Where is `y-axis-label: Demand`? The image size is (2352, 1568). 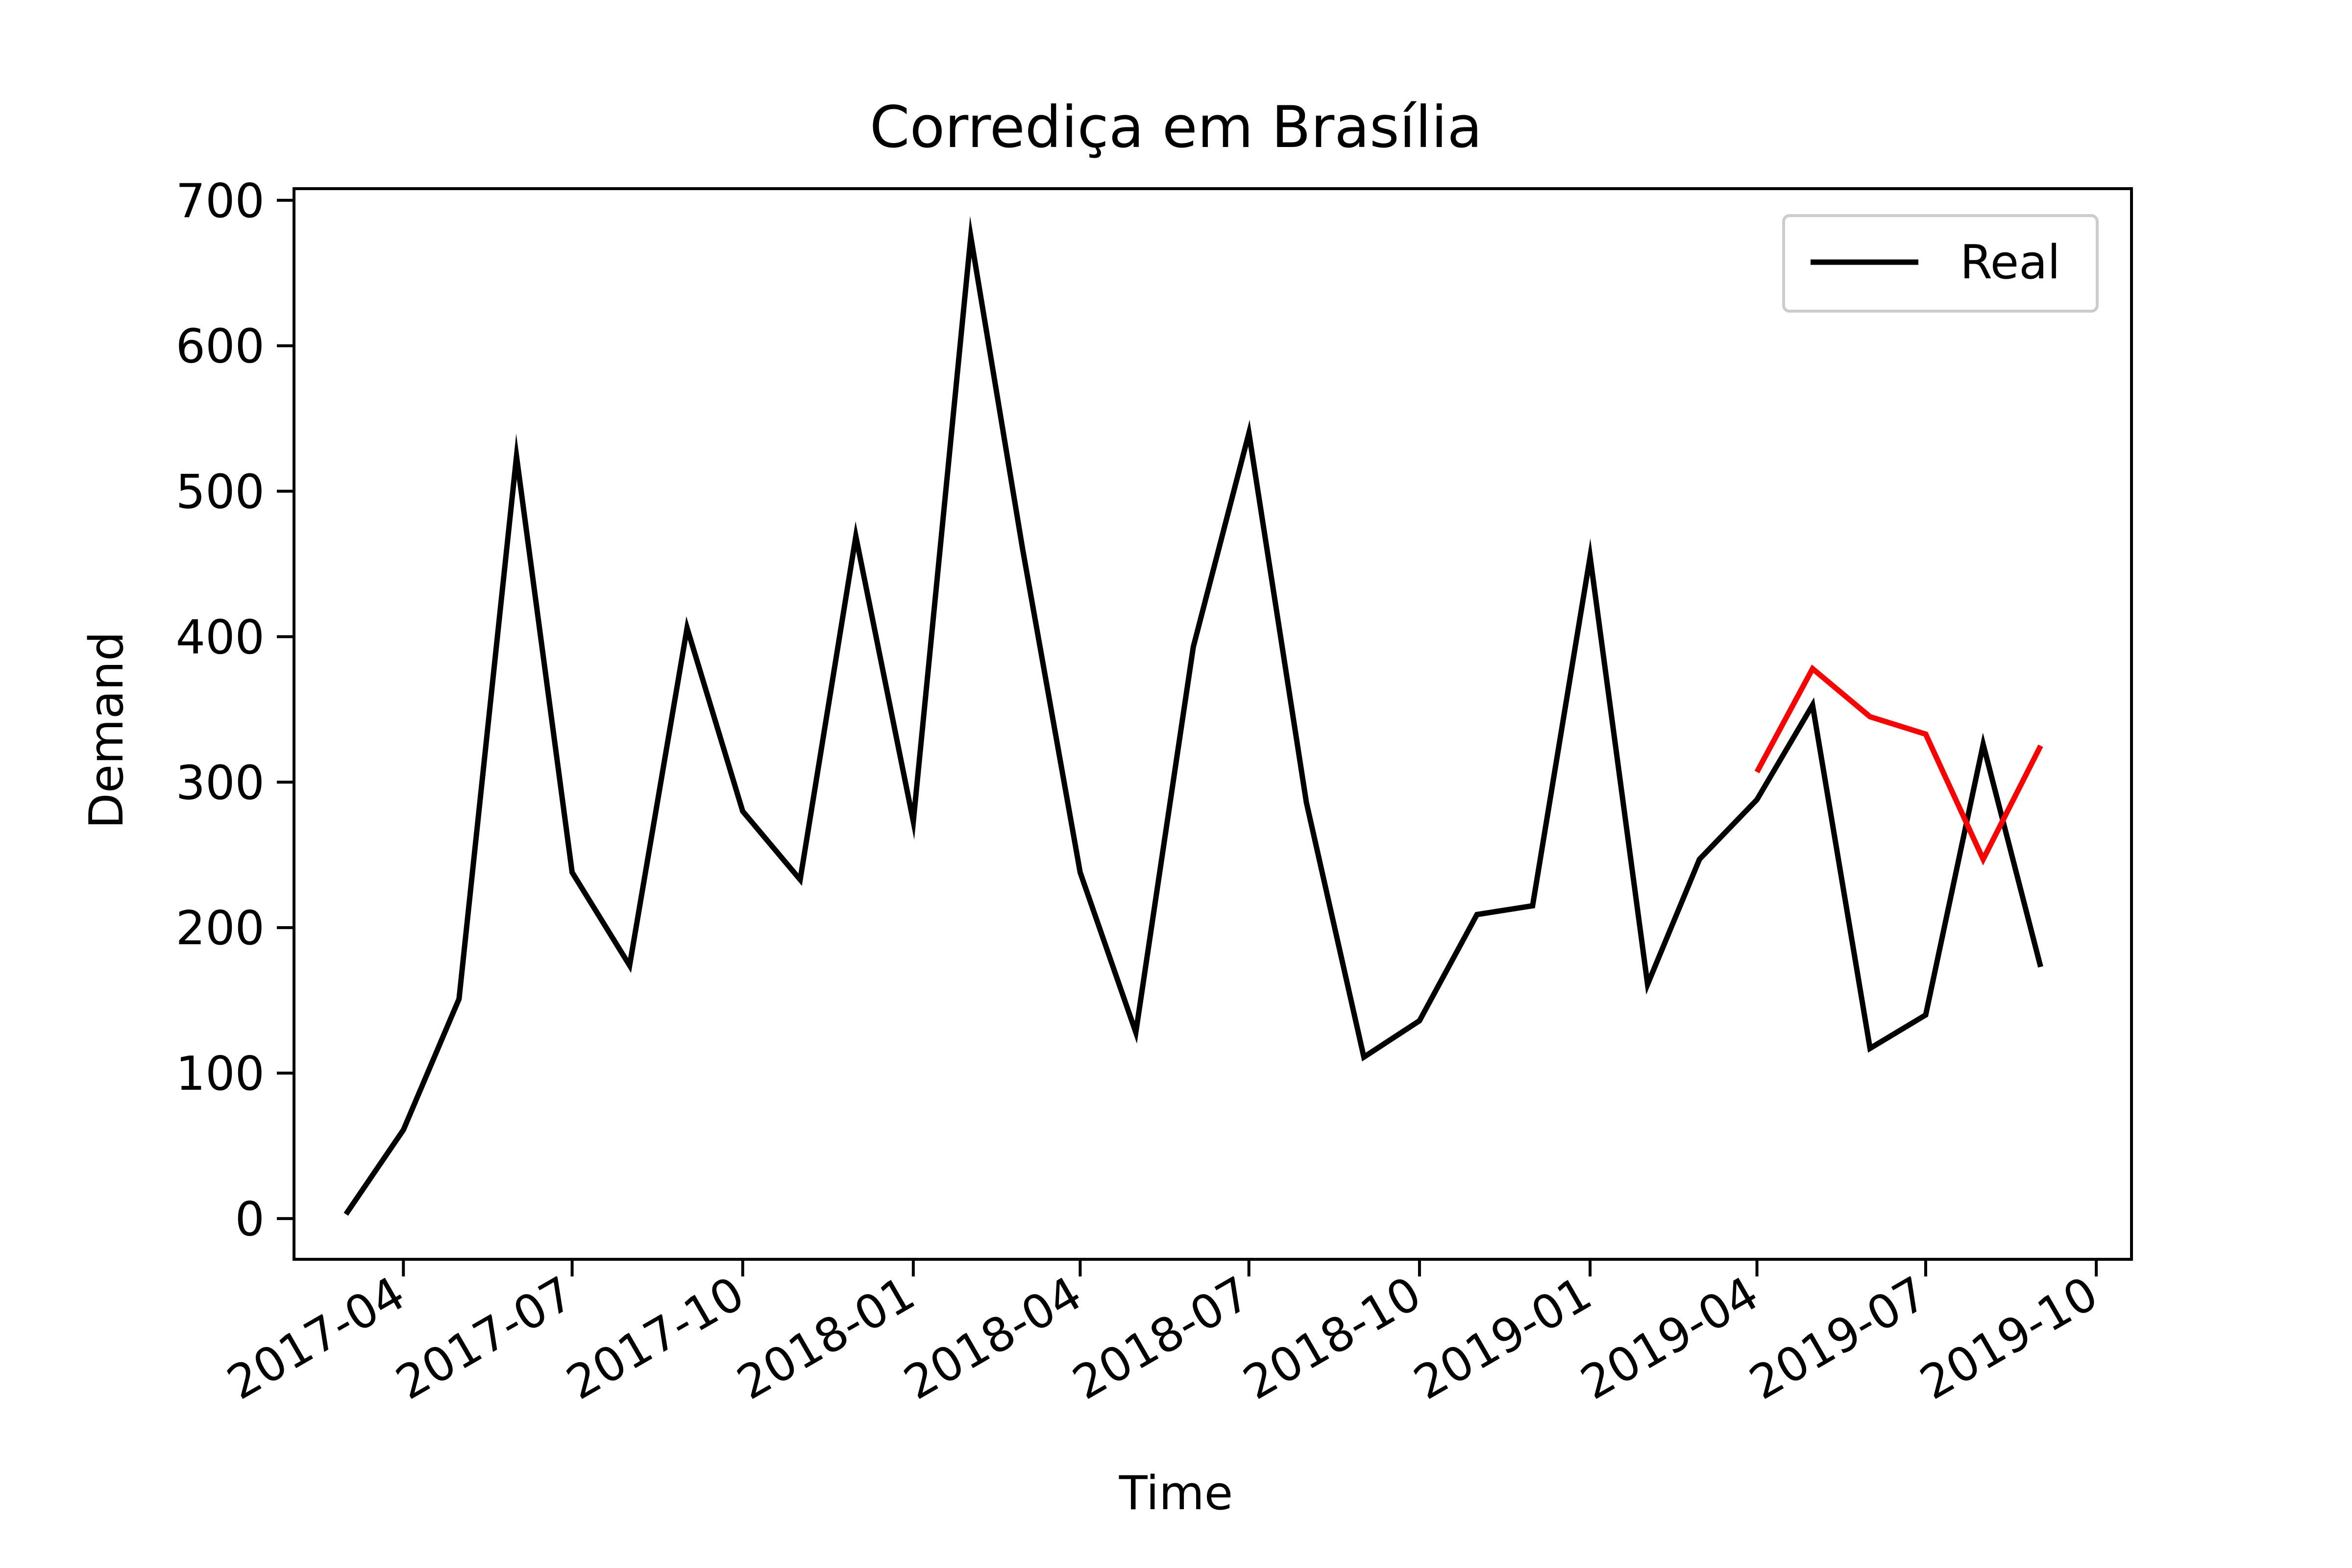 y-axis-label: Demand is located at coordinates (107, 730).